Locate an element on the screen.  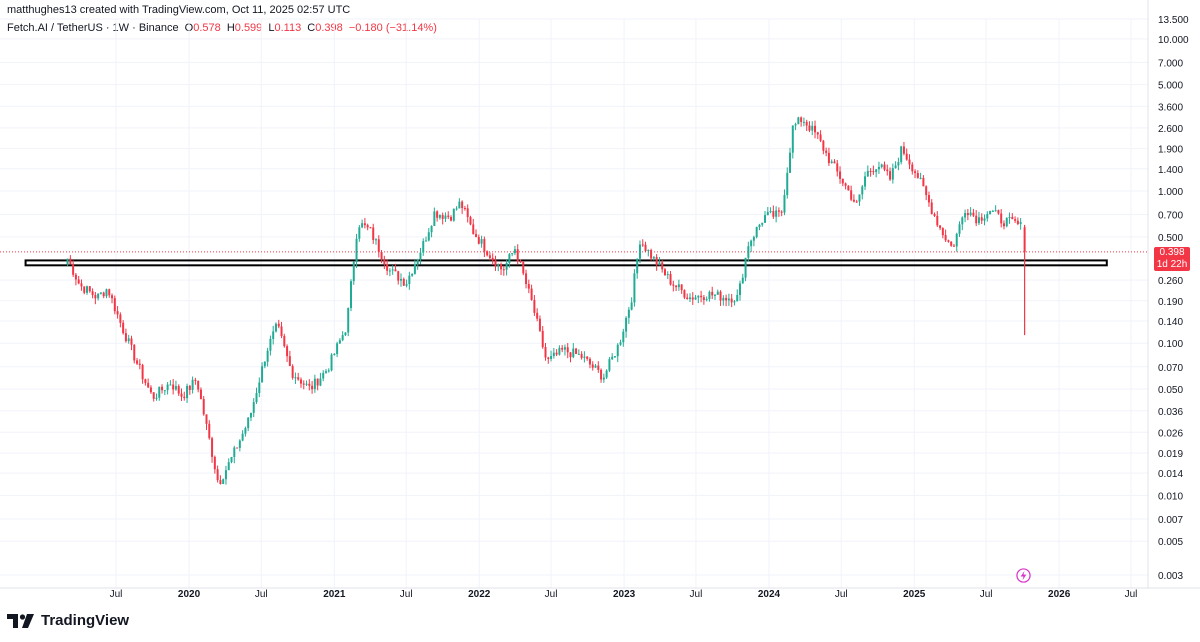
low-label: L is located at coordinates (271, 28).